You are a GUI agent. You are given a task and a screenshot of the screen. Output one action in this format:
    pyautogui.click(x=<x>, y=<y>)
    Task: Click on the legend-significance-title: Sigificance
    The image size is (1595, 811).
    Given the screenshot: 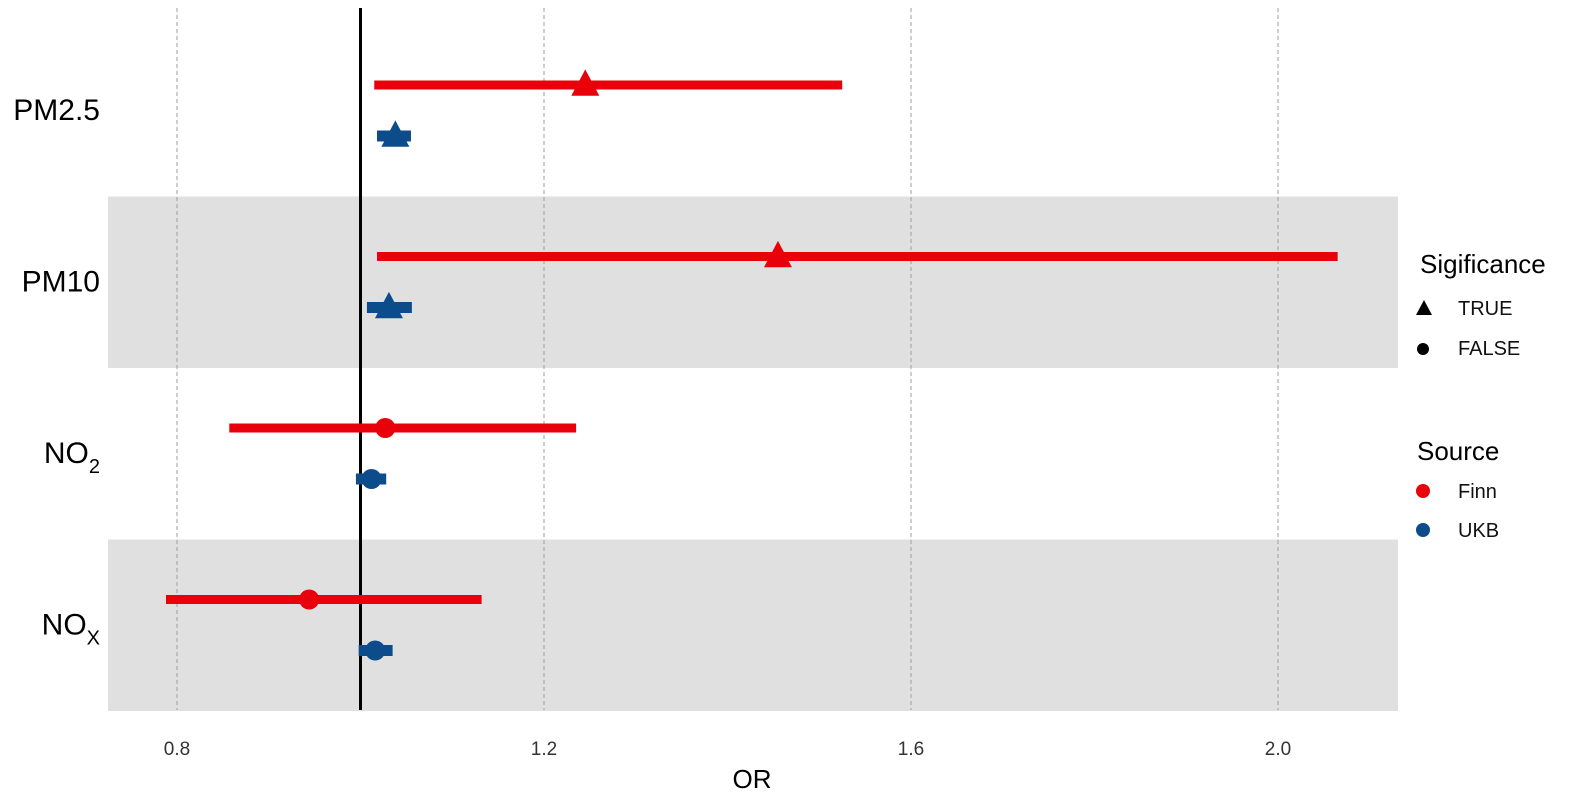 What is the action you would take?
    pyautogui.click(x=1483, y=264)
    